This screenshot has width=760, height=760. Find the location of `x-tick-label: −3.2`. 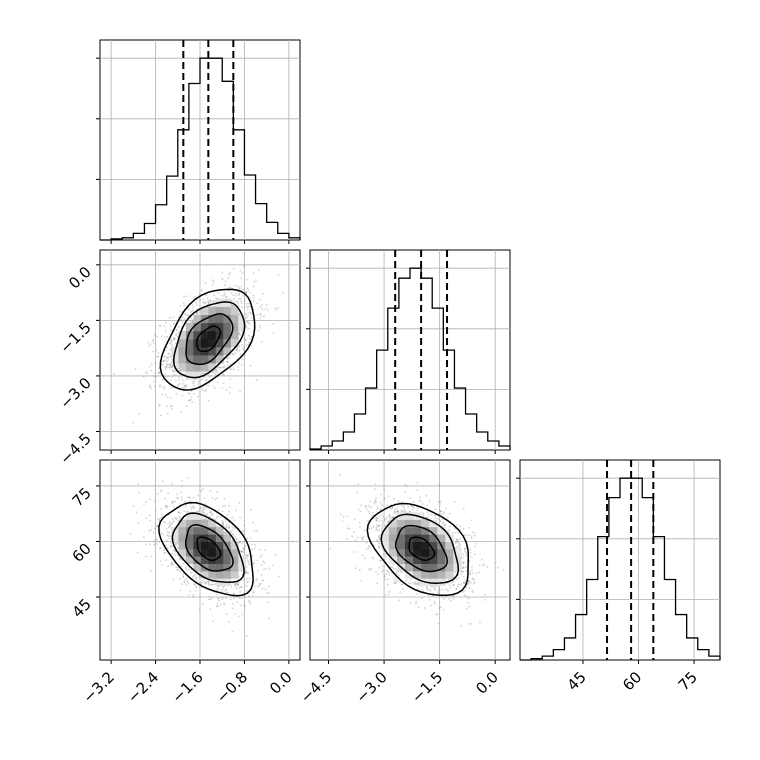

x-tick-label: −3.2 is located at coordinates (98, 687).